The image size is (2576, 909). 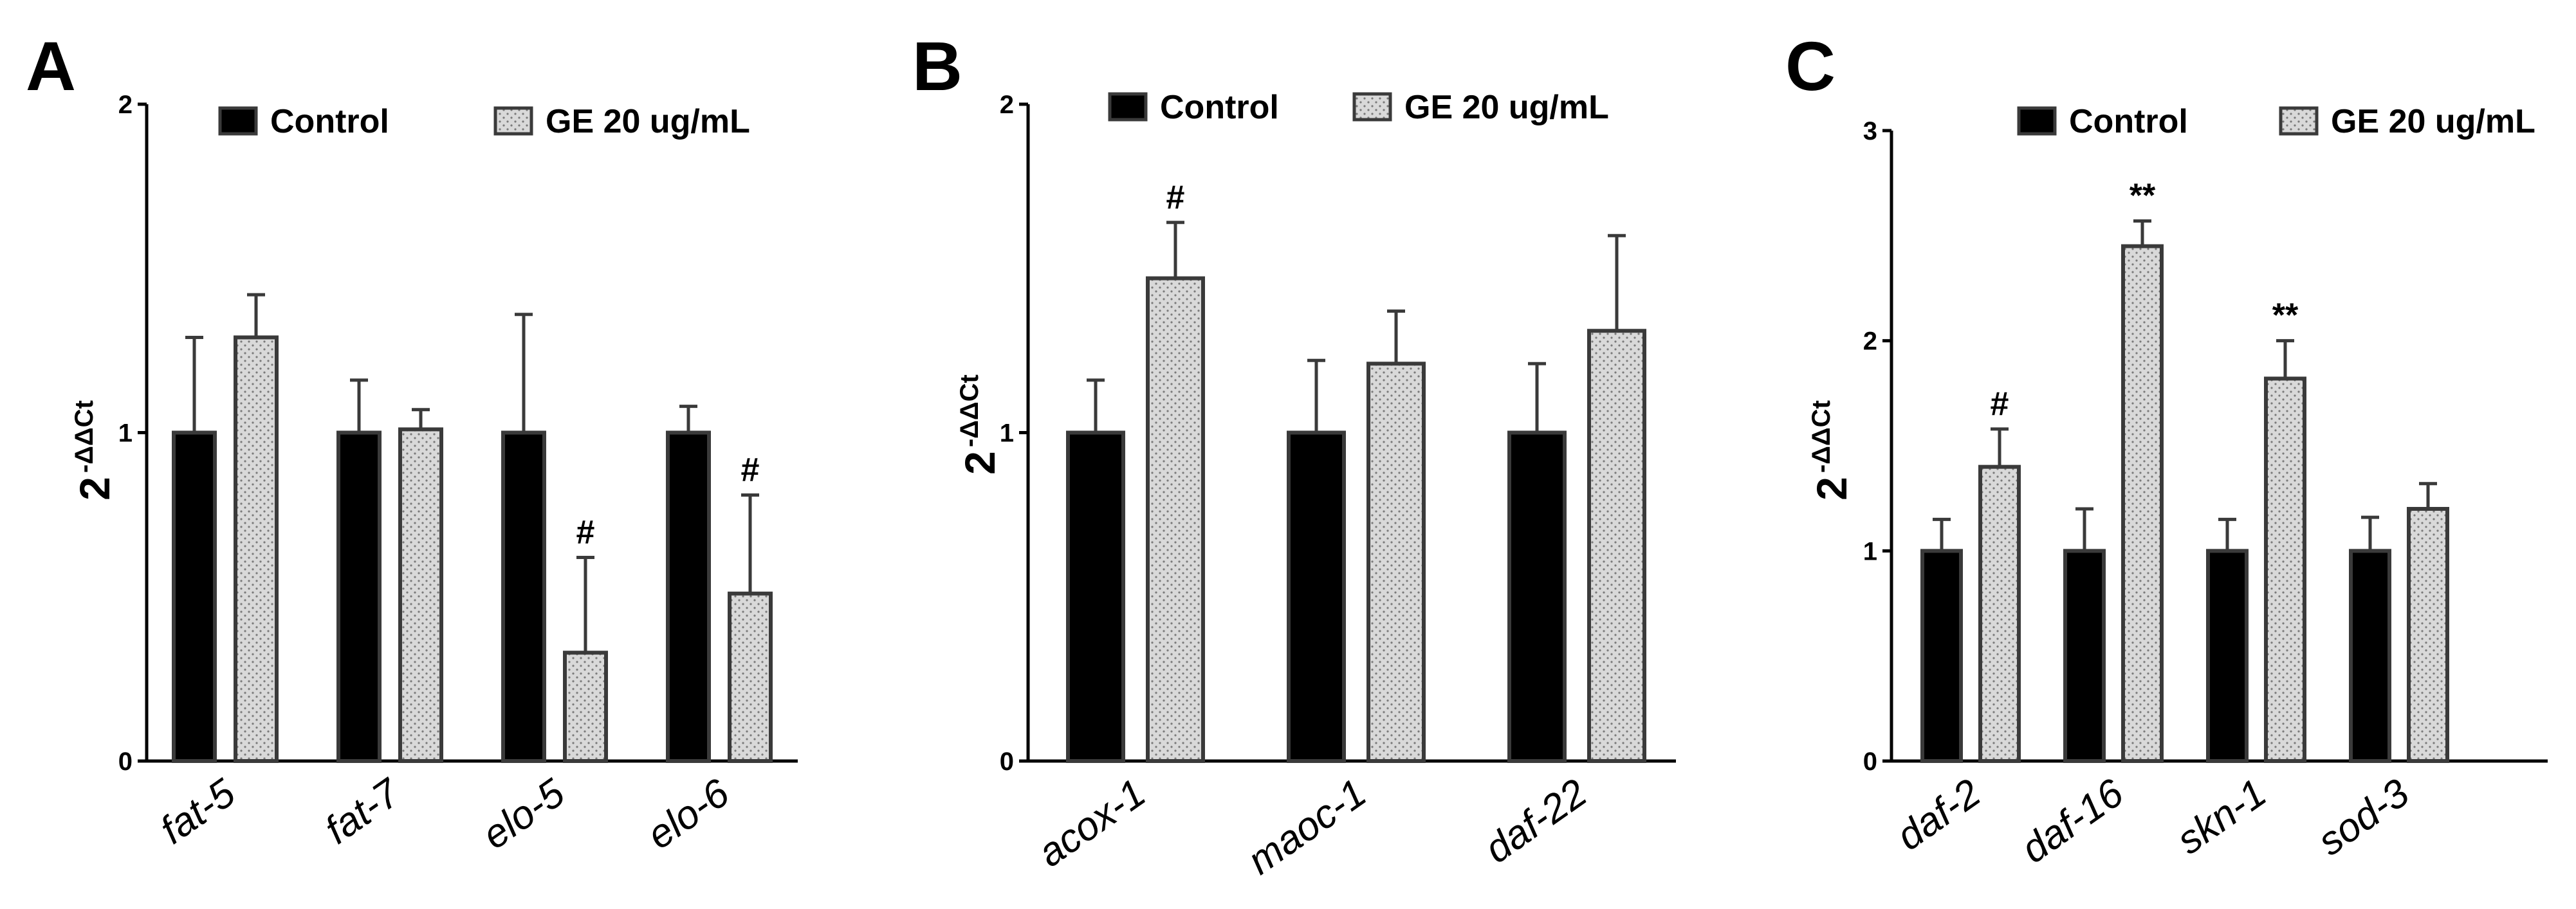 What do you see at coordinates (363, 811) in the screenshot?
I see `x-tick-label: fat-7` at bounding box center [363, 811].